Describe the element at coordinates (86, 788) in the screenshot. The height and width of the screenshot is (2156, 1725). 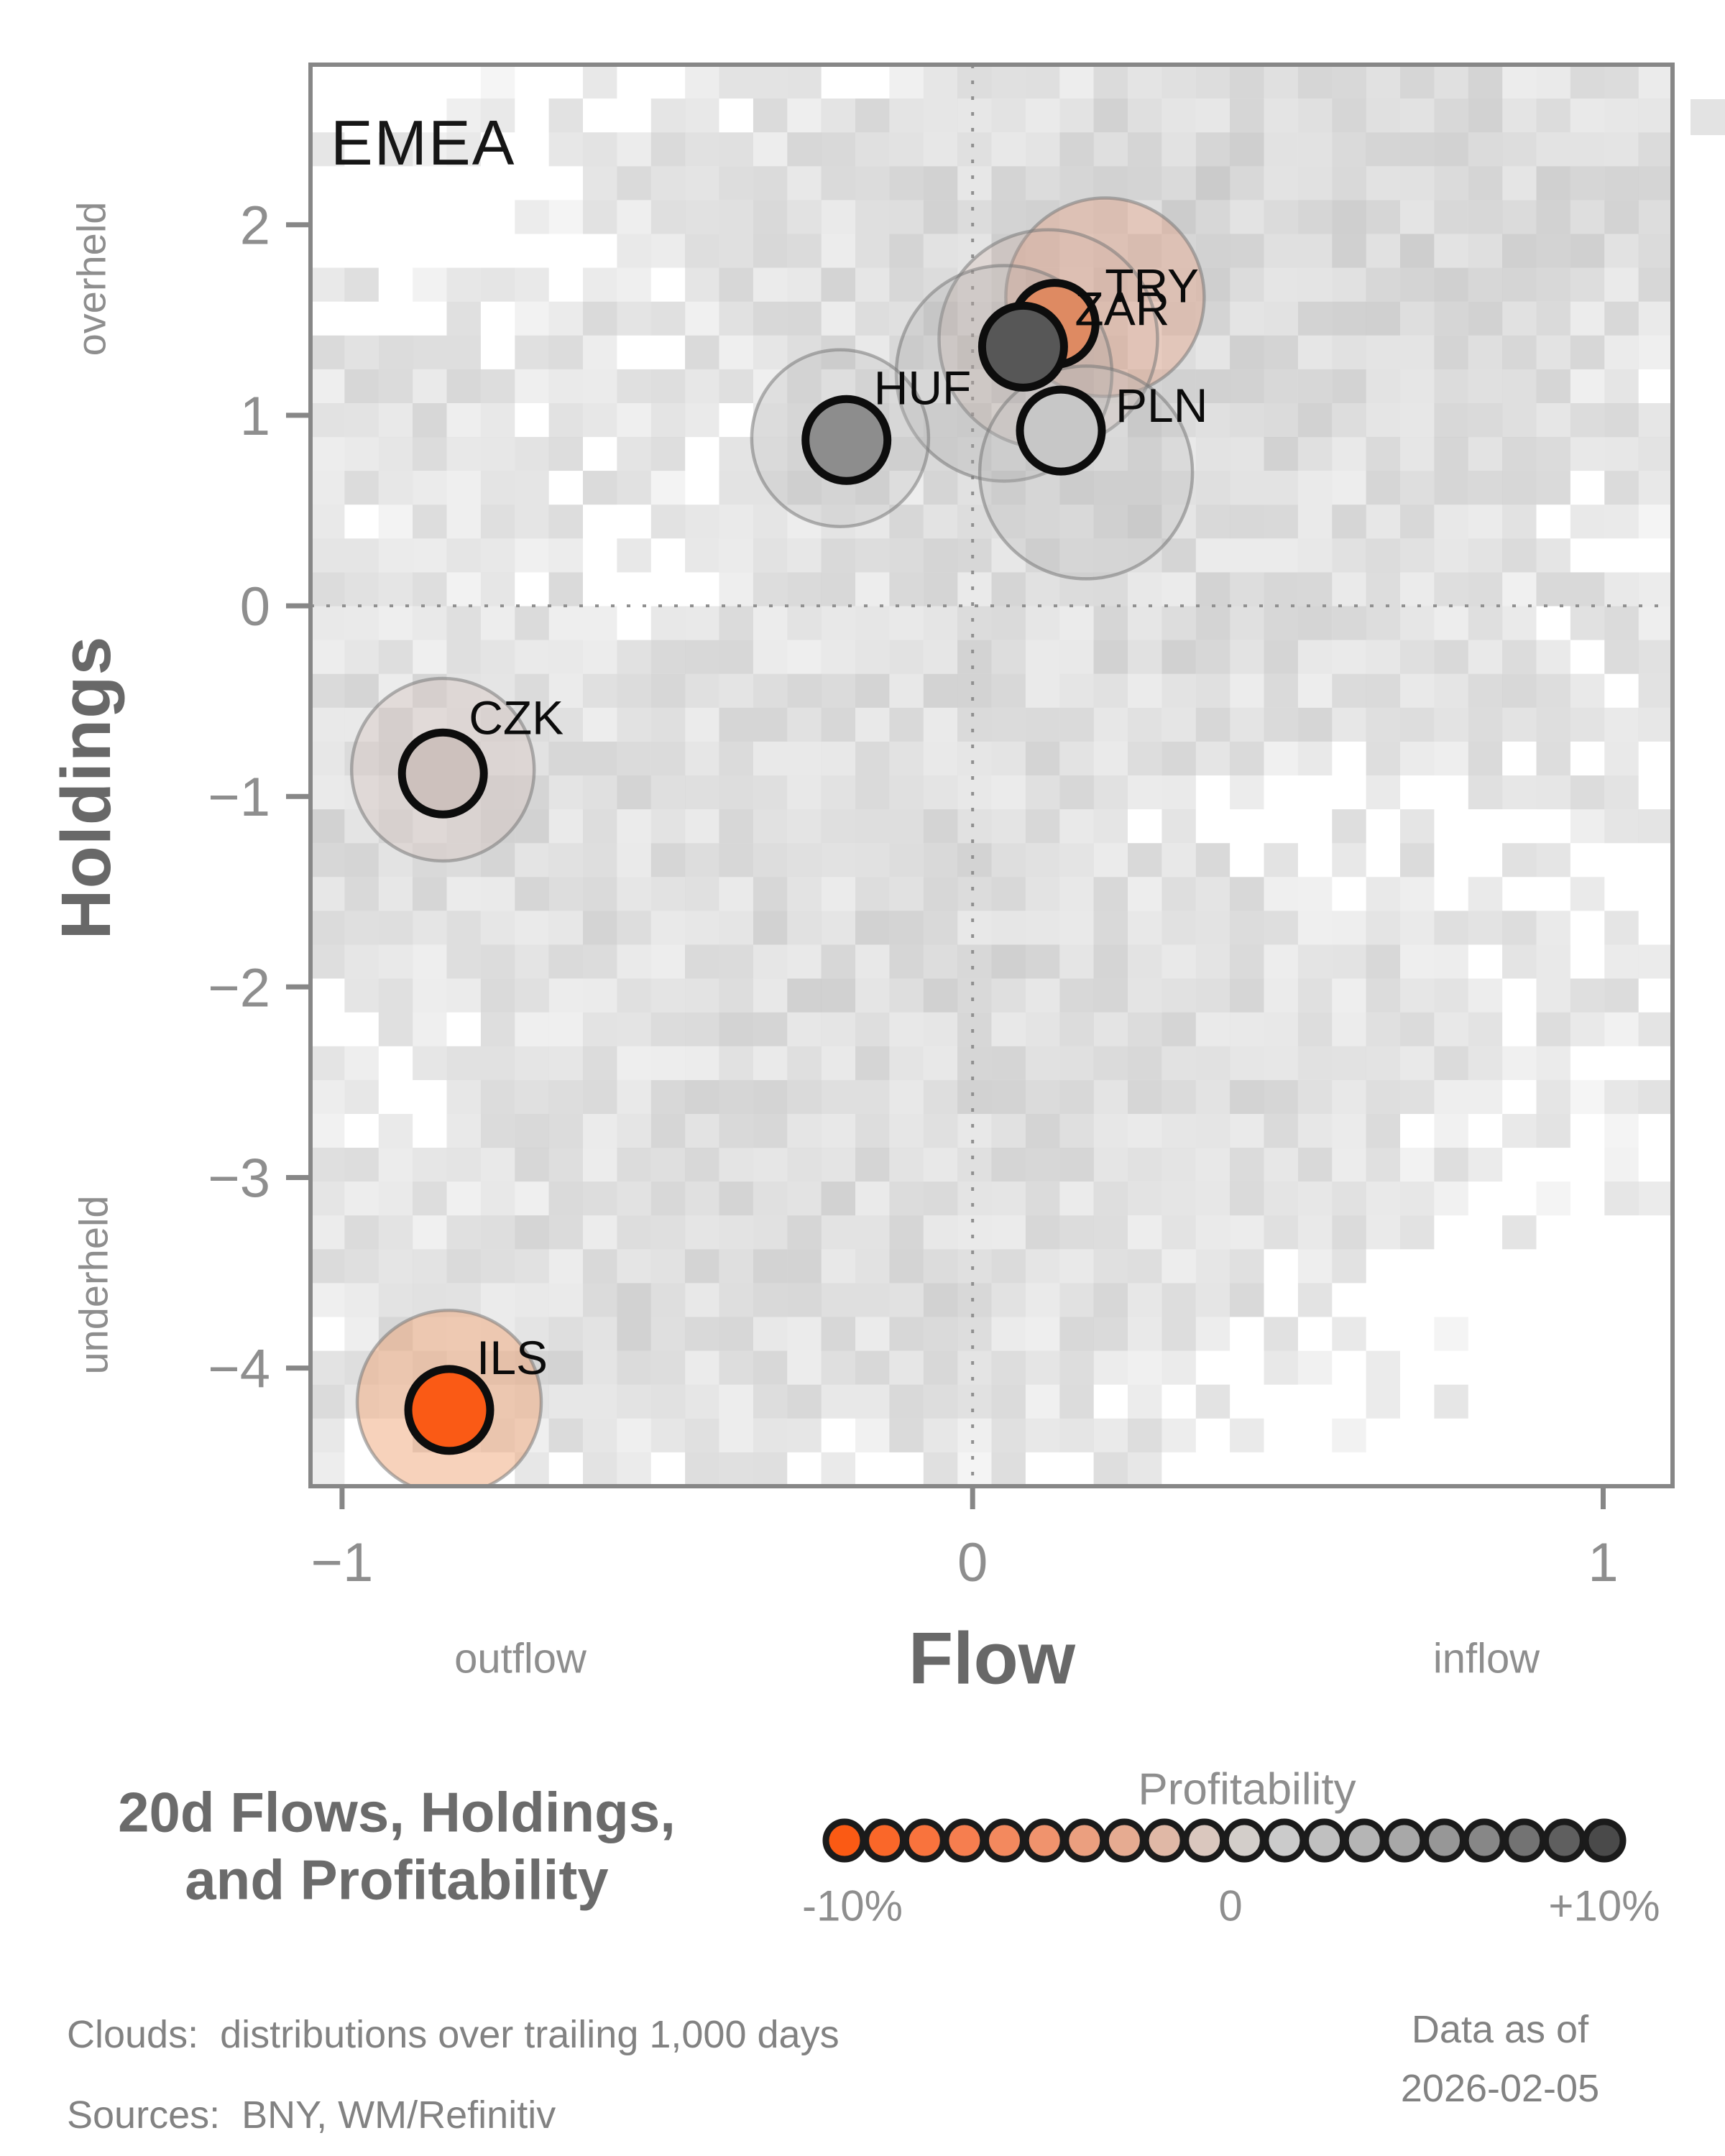
I see `y-axis-label: Holdings` at that location.